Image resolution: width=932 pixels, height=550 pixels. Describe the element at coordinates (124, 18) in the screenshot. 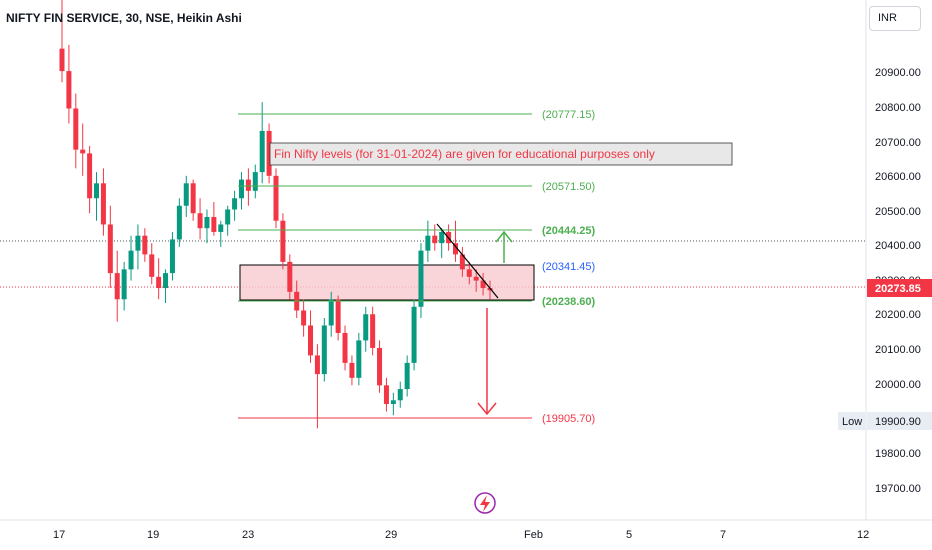

I see `chart-title: NIFTY FIN SERVICE, 30, NSE, Heikin Ashi` at that location.